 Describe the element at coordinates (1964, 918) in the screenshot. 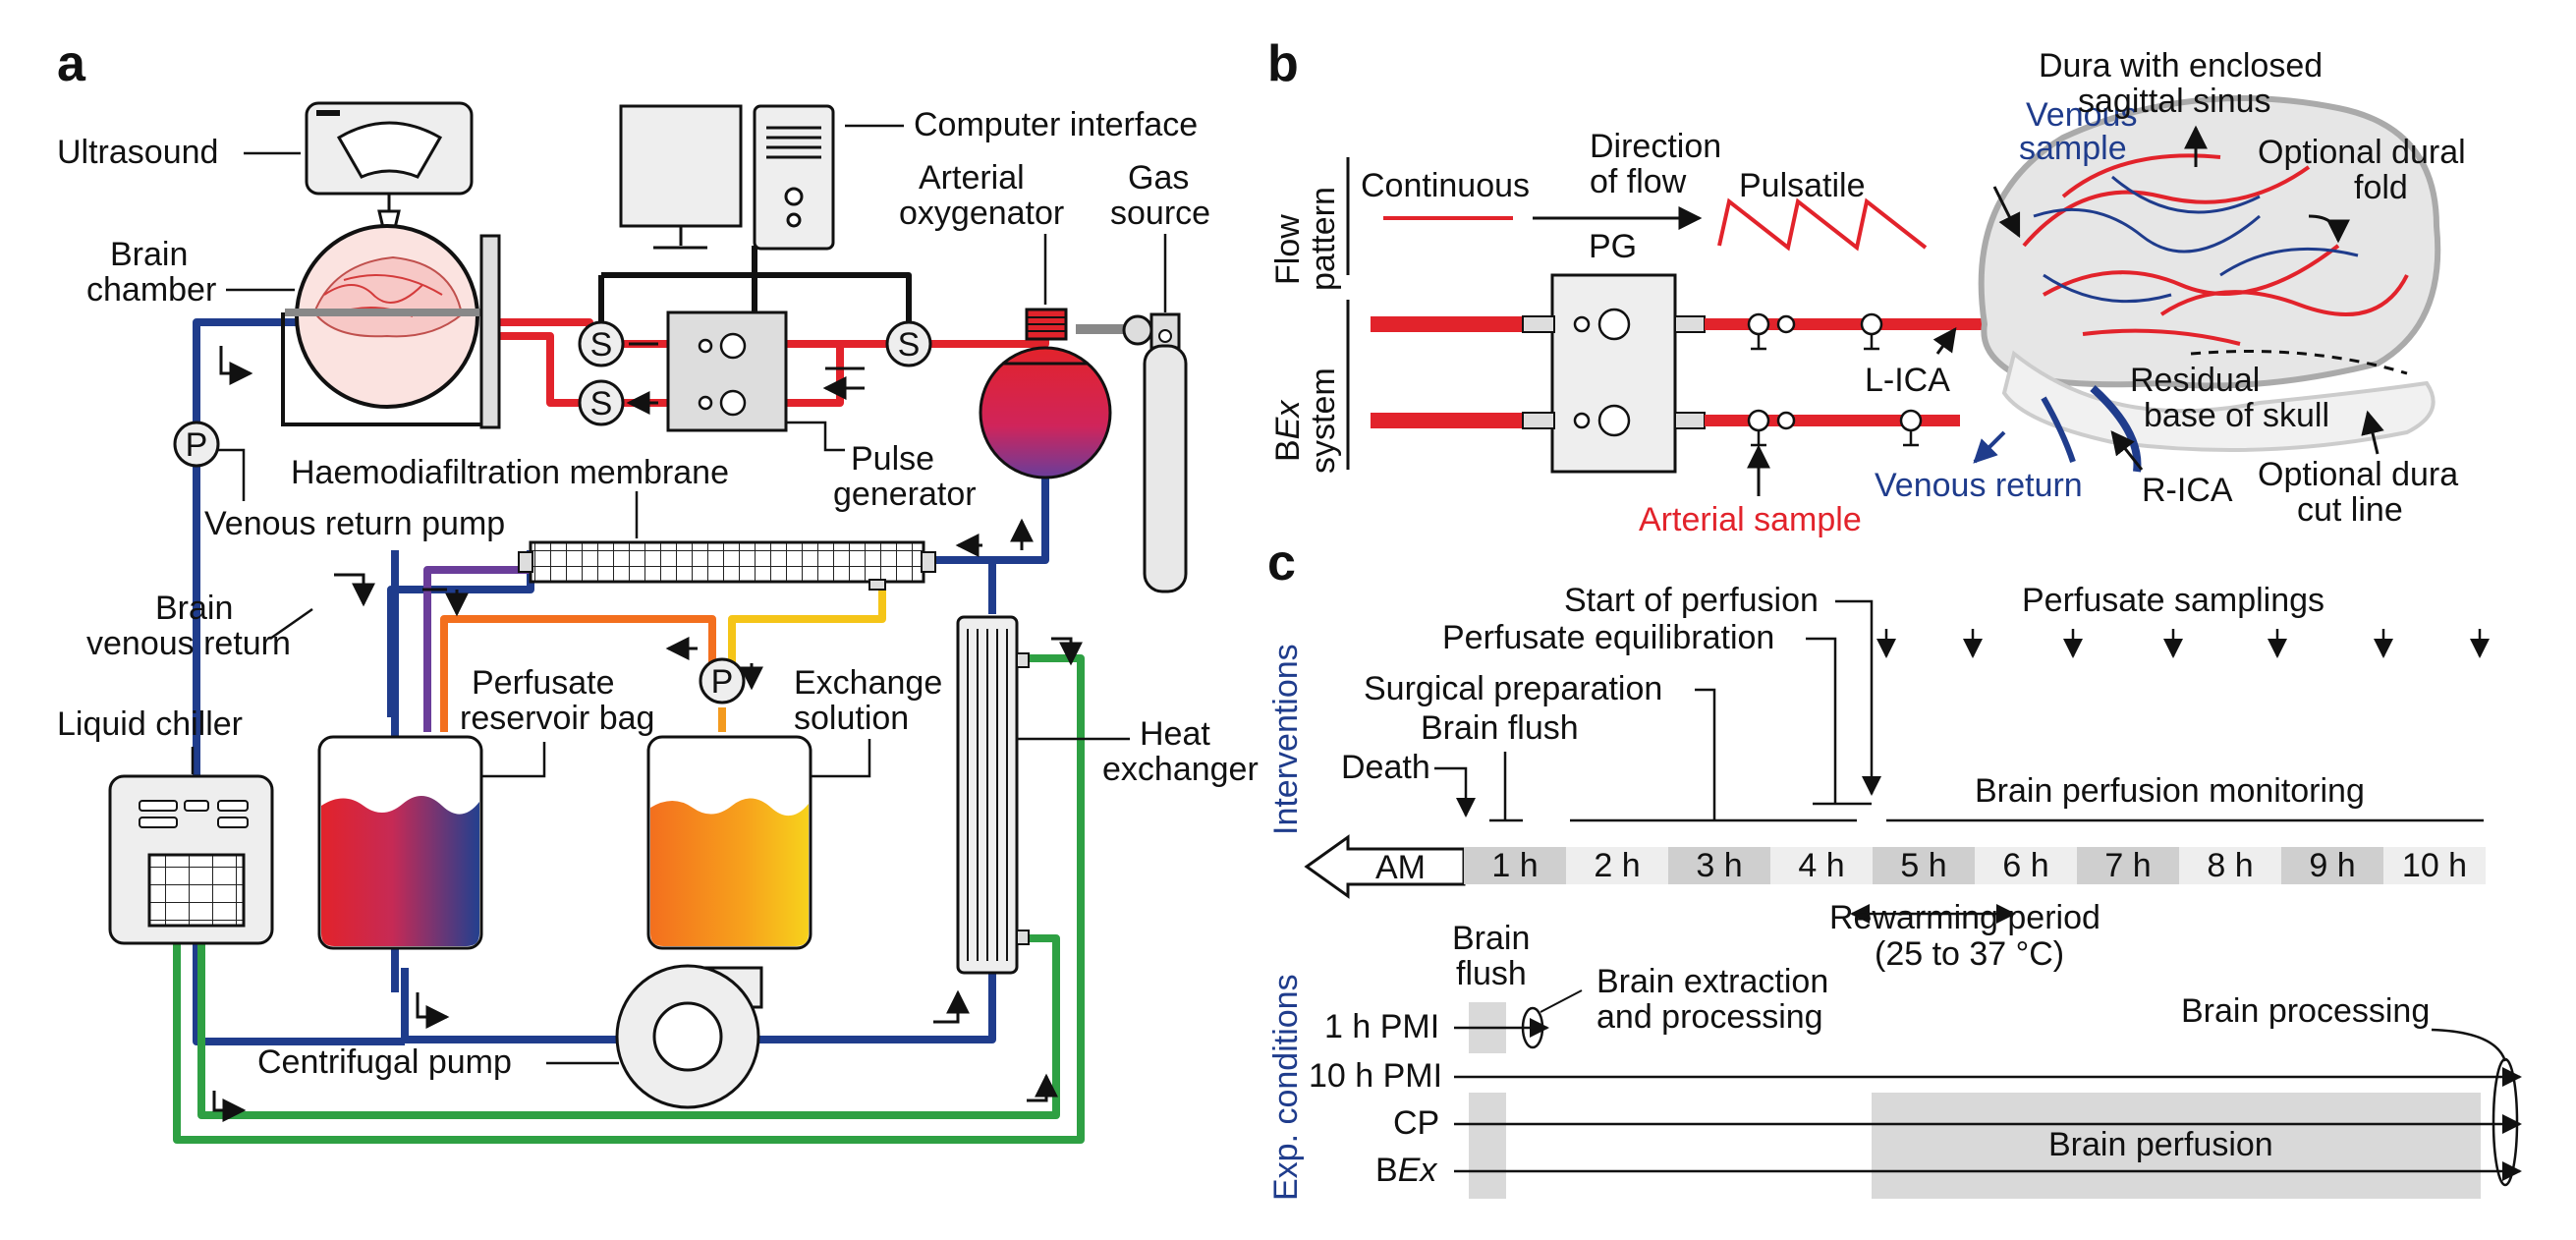

I see `label-rewarming-1: Rewarming period` at that location.